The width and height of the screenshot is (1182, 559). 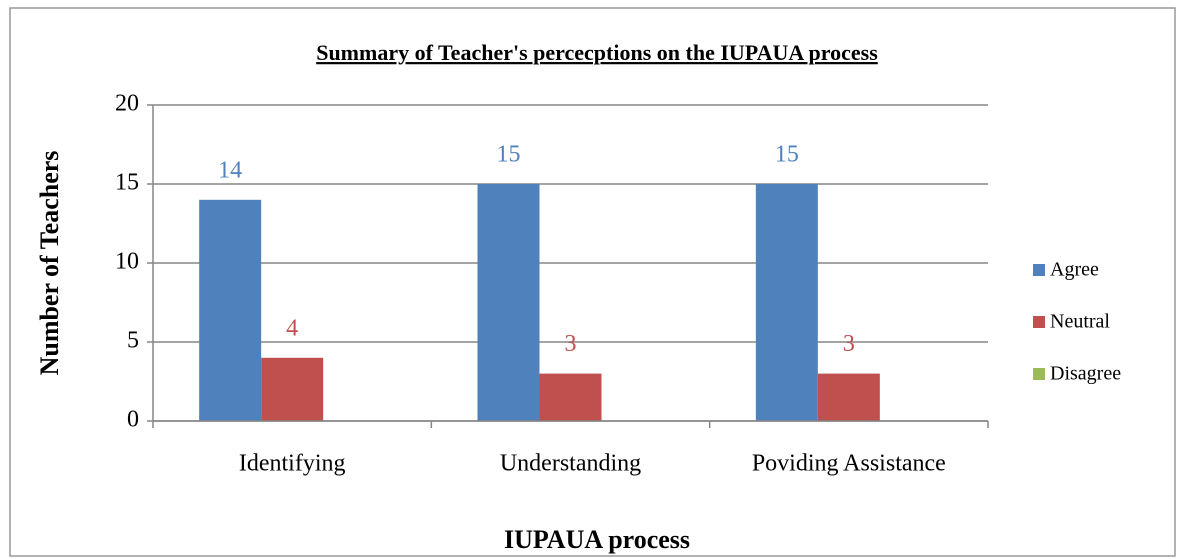 What do you see at coordinates (127, 104) in the screenshot?
I see `y-tick-label: 20` at bounding box center [127, 104].